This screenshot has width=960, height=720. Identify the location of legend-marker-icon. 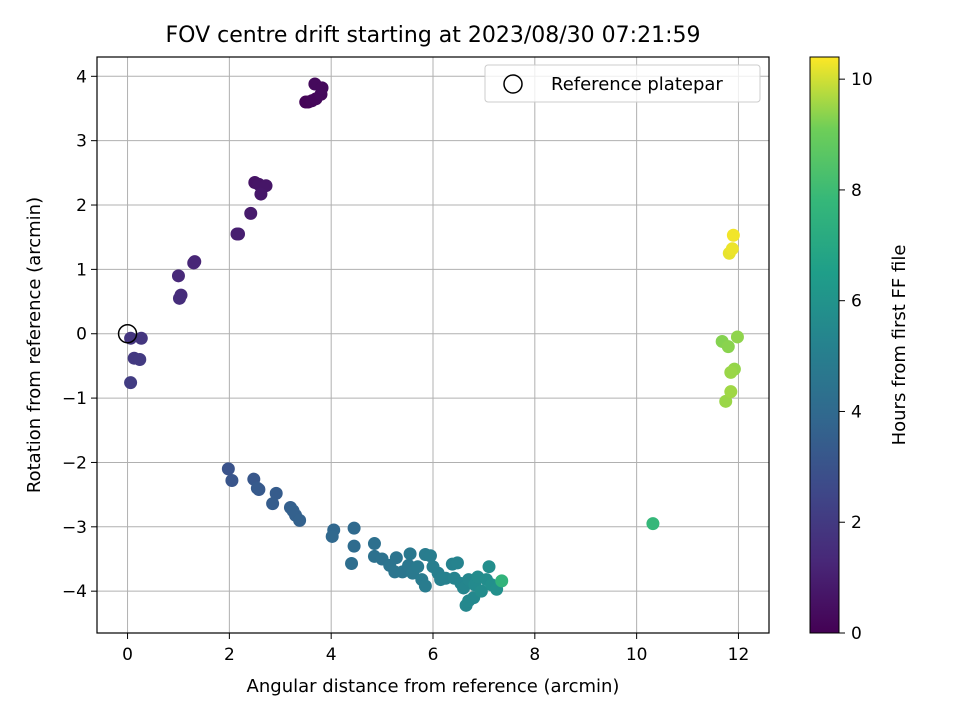
(513, 84).